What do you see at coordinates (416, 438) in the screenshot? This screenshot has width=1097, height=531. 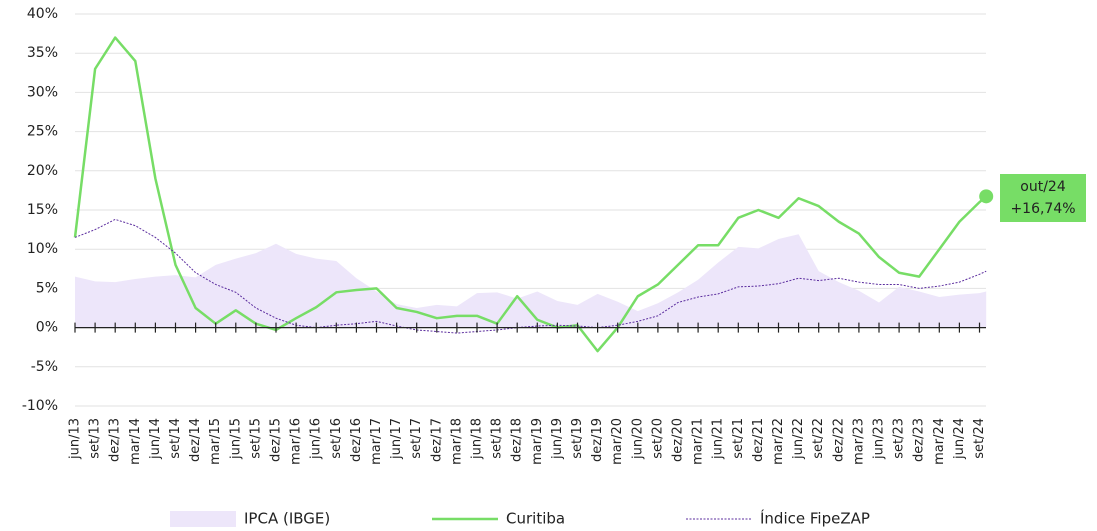 I see `x-tick-label: set/17` at bounding box center [416, 438].